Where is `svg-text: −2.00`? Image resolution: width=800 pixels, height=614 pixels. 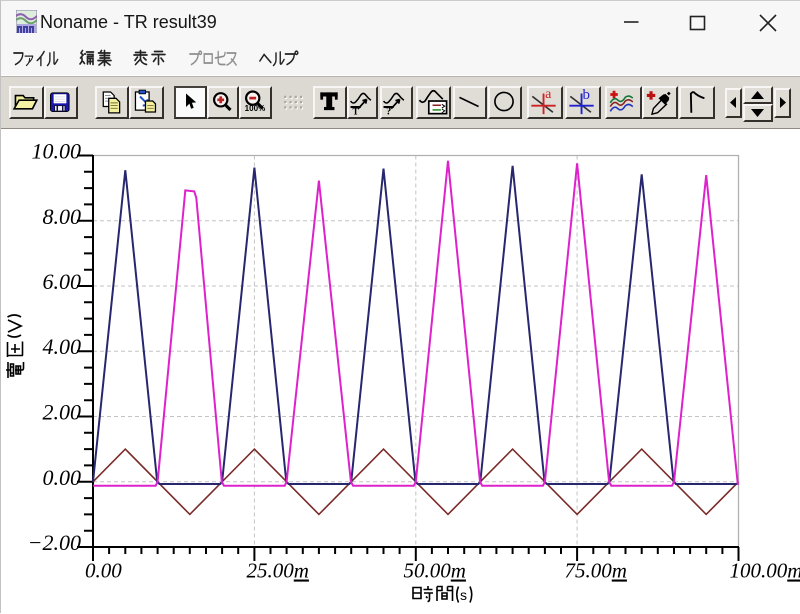 svg-text: −2.00 is located at coordinates (54, 542).